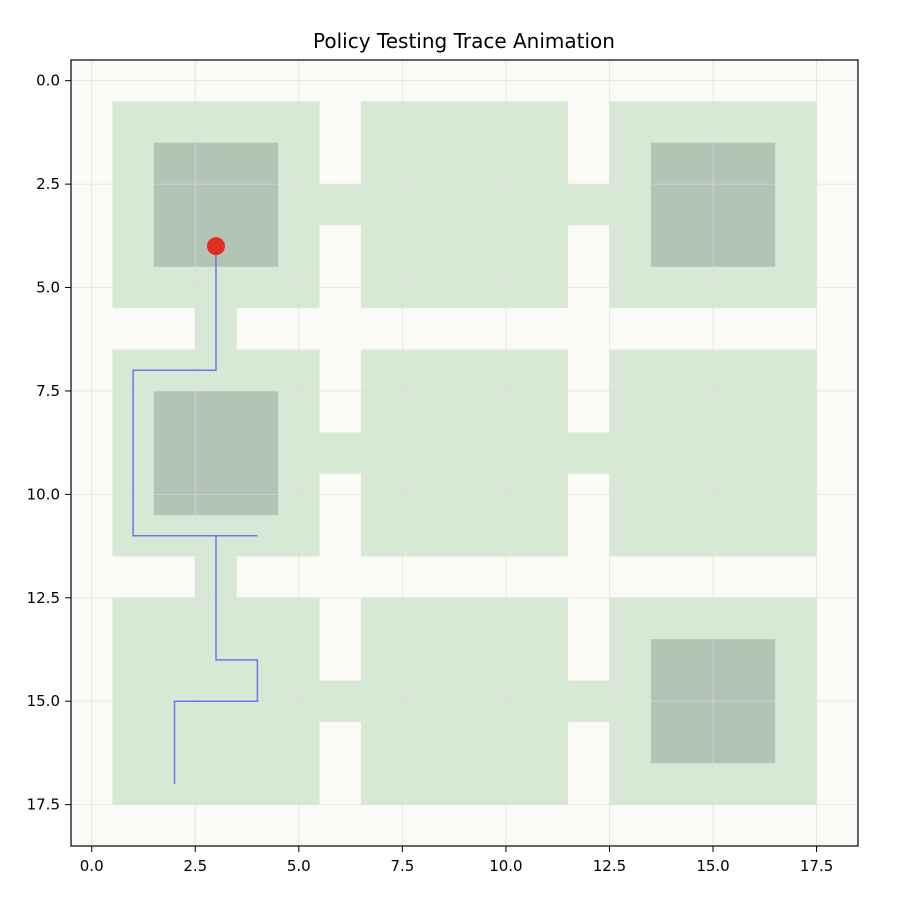 The image size is (906, 912). Describe the element at coordinates (195, 866) in the screenshot. I see `x-tick-label: 2.5` at that location.